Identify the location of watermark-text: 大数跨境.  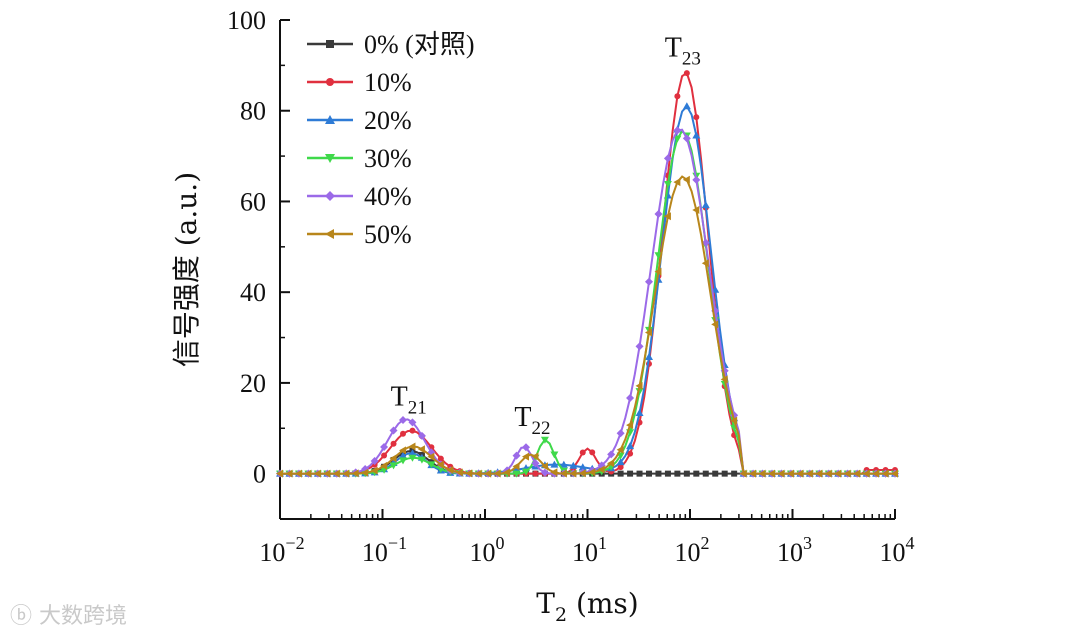
(83, 616).